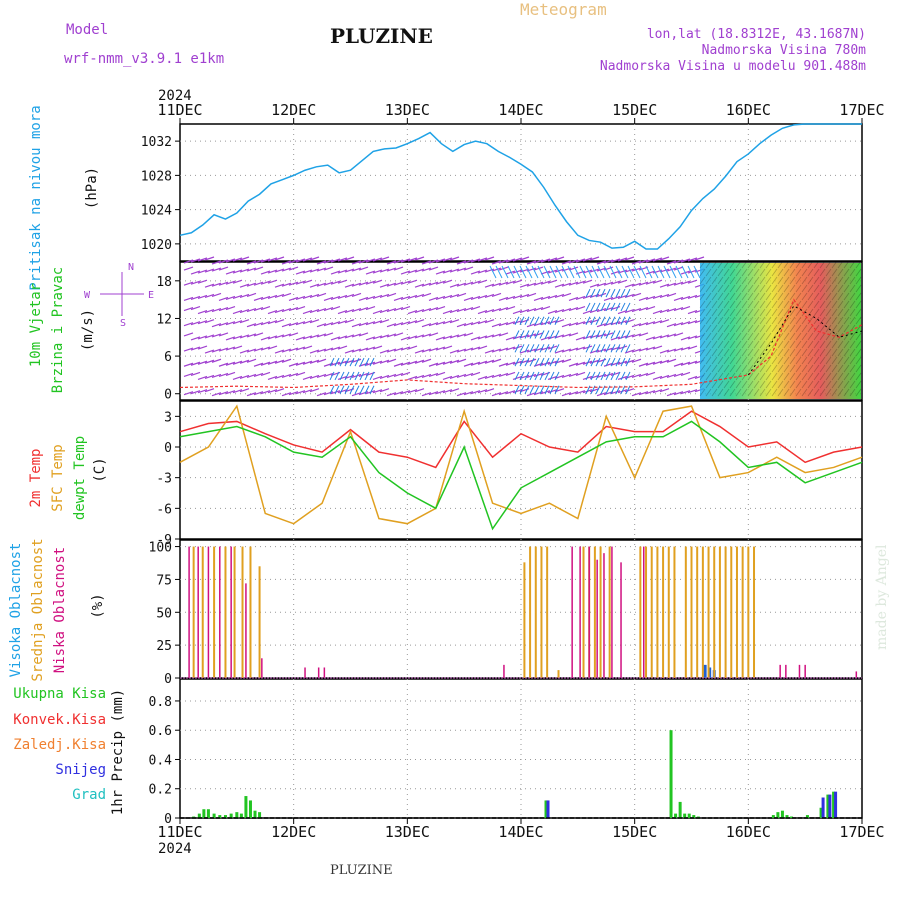  What do you see at coordinates (80, 770) in the screenshot?
I see `precip-snow-title: Snijeg` at bounding box center [80, 770].